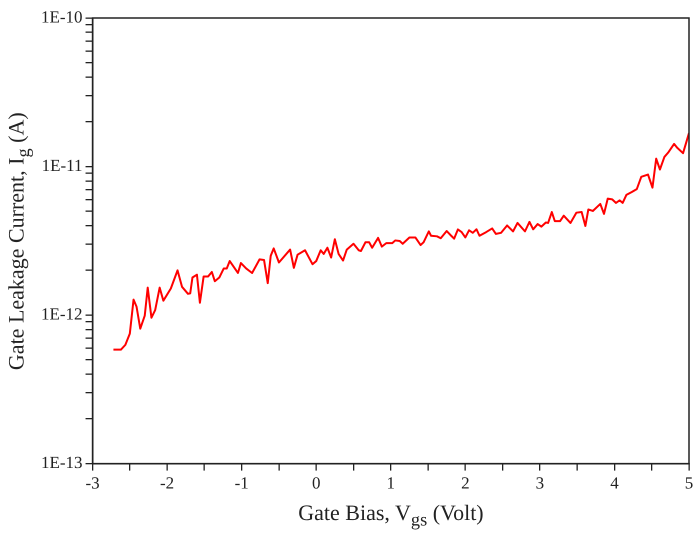 The height and width of the screenshot is (559, 698). What do you see at coordinates (62, 314) in the screenshot?
I see `y-tick-label: 1E-12` at bounding box center [62, 314].